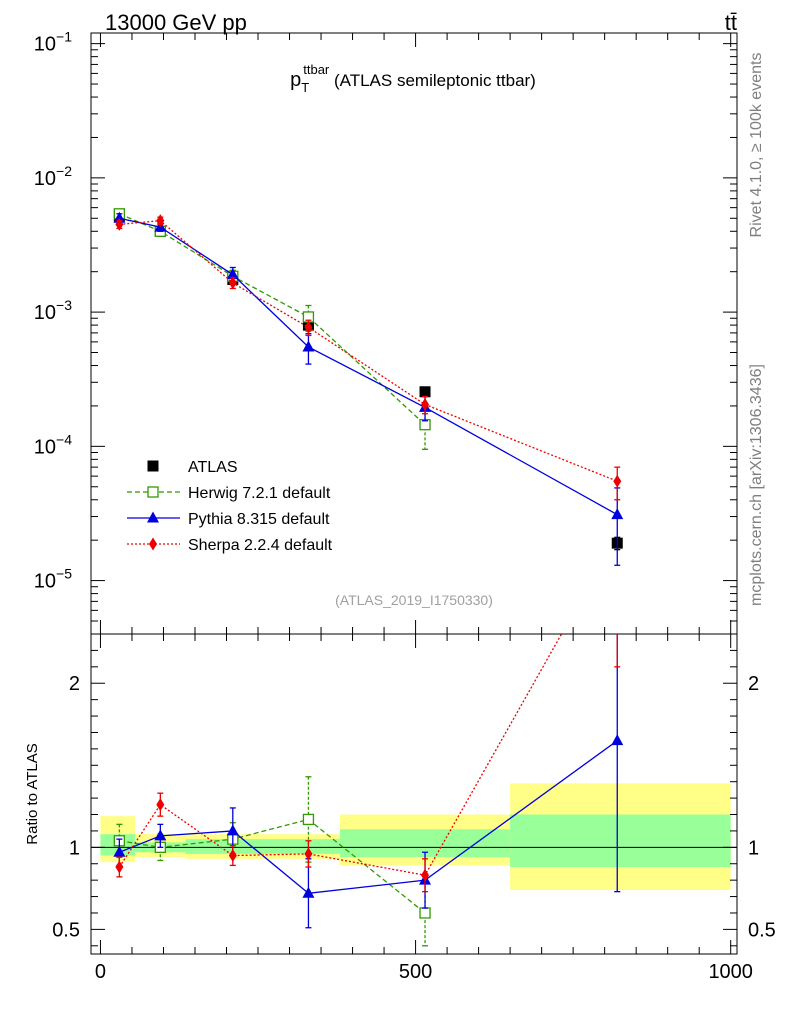  I want to click on plot-title-main: p, so click(295, 80).